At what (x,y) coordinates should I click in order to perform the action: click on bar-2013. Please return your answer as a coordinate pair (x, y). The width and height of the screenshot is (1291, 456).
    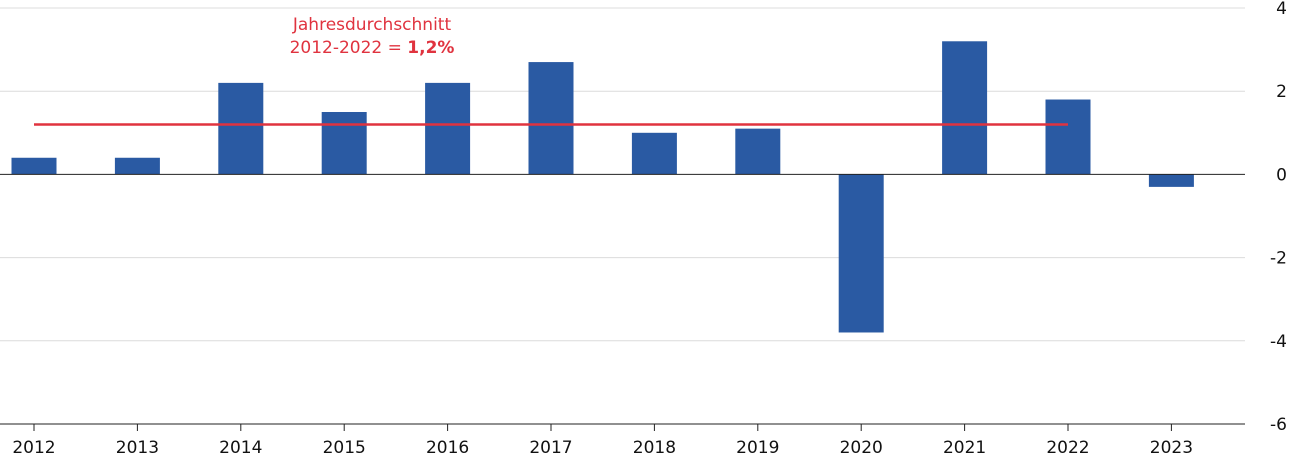
    Looking at the image, I should click on (137, 166).